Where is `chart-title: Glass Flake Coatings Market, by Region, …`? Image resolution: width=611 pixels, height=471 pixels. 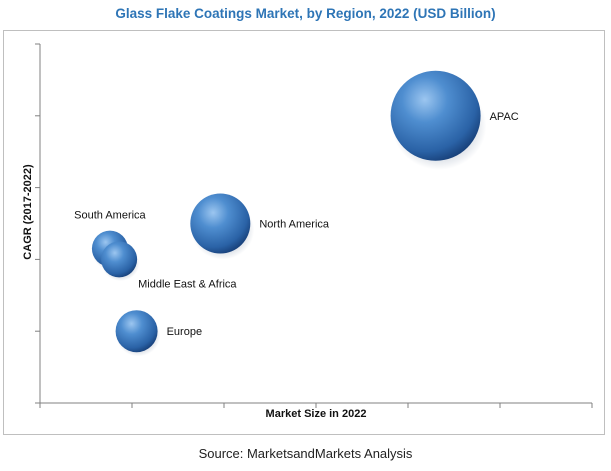 chart-title: Glass Flake Coatings Market, by Region, … is located at coordinates (305, 13).